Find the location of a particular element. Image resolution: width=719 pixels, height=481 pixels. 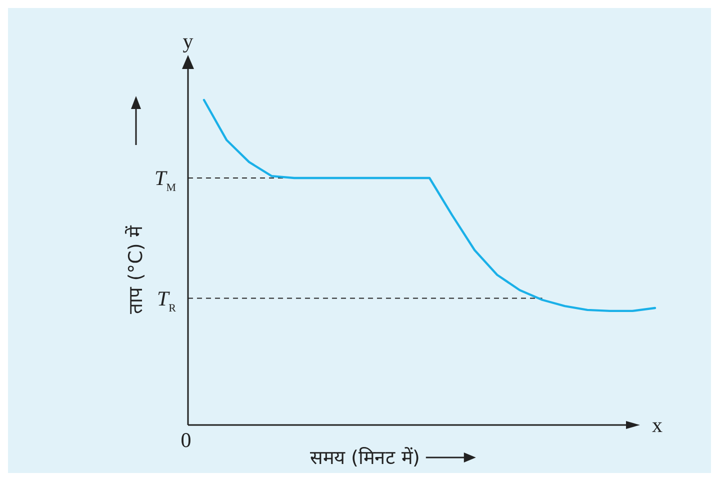

ref-line-label: T$_{M}$ is located at coordinates (165, 180).